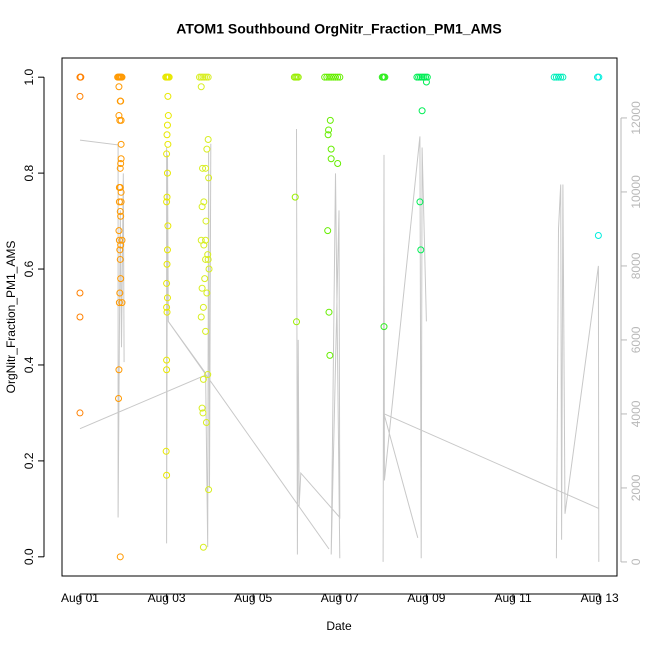 This screenshot has height=650, width=650. Describe the element at coordinates (636, 487) in the screenshot. I see `y2-tick-label: 2000` at that location.